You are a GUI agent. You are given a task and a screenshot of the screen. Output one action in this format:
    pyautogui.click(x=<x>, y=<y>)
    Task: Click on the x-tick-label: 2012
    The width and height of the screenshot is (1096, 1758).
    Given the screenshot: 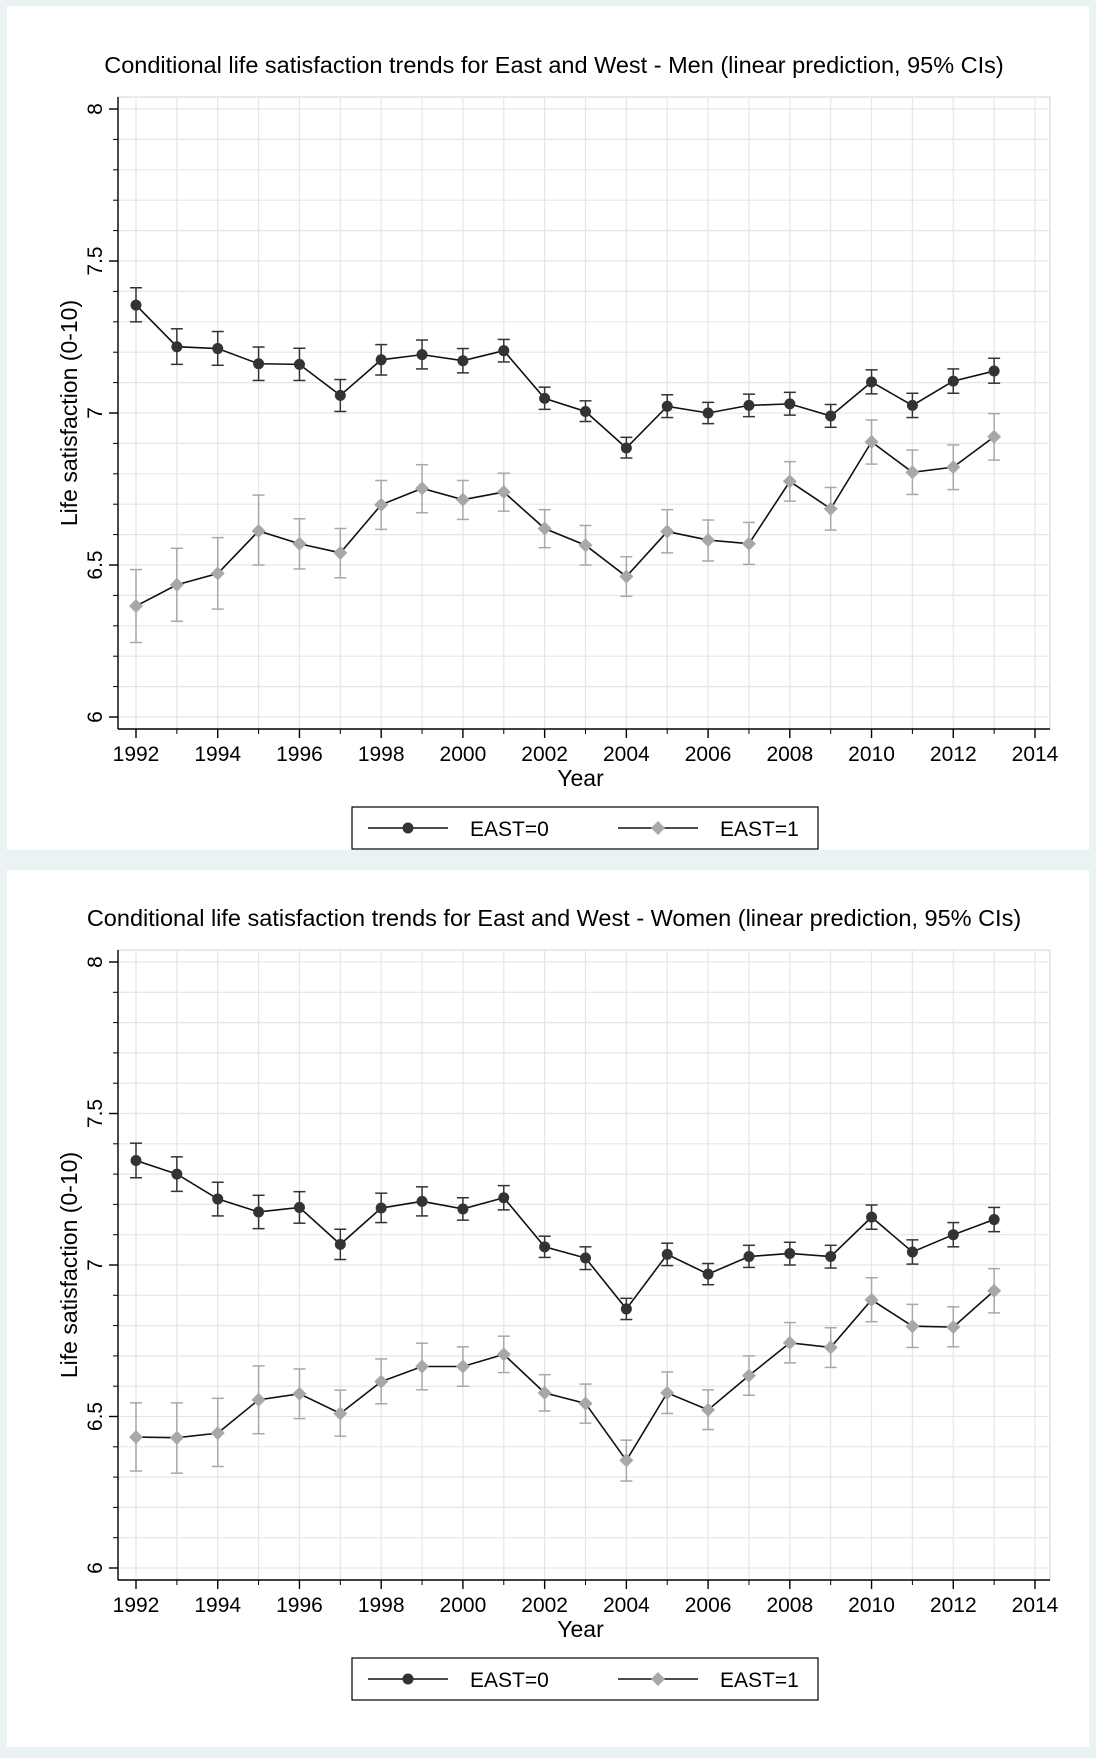 What is the action you would take?
    pyautogui.click(x=953, y=1605)
    